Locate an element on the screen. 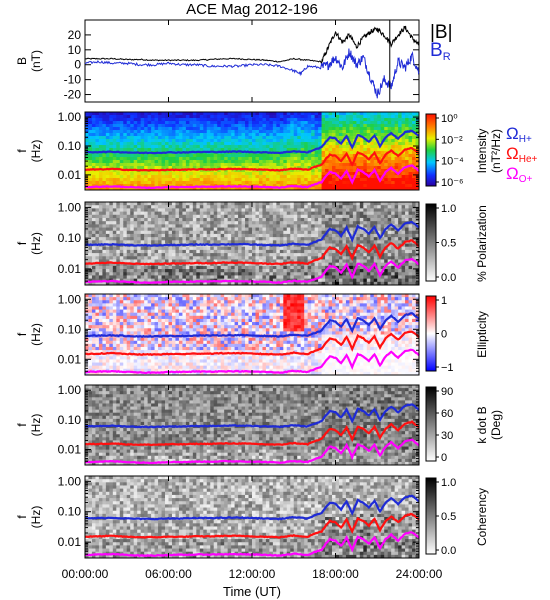  legend-br-sub: R is located at coordinates (447, 57).